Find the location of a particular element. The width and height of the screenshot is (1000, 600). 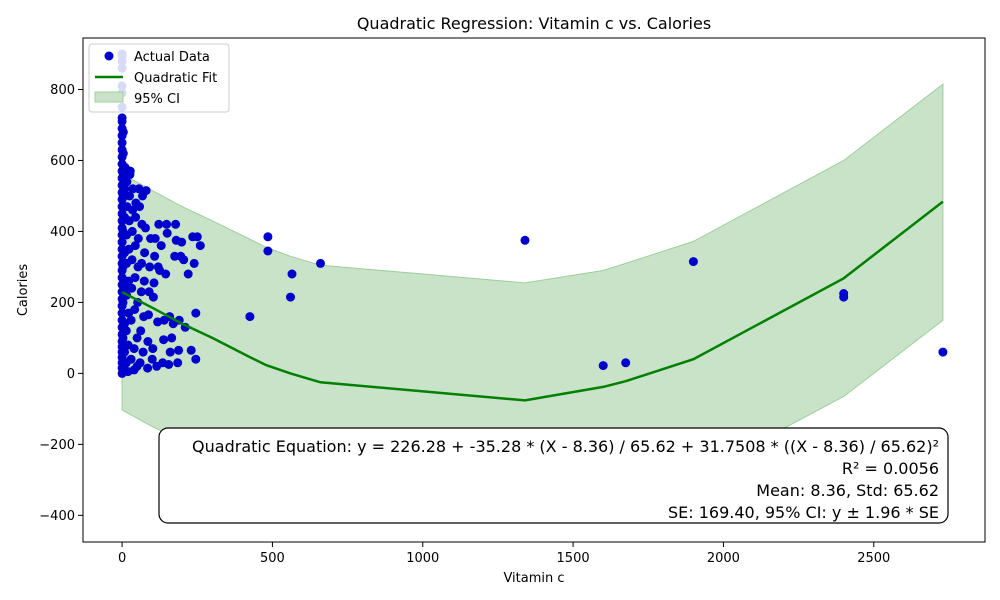

legend-label-ci: 95% CI is located at coordinates (157, 99).